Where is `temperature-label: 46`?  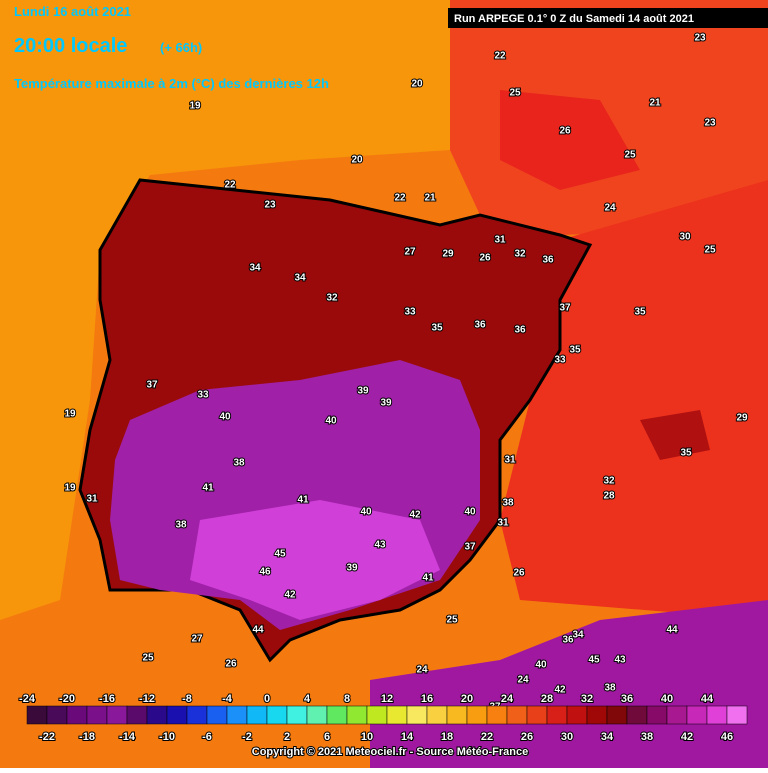 temperature-label: 46 is located at coordinates (265, 572).